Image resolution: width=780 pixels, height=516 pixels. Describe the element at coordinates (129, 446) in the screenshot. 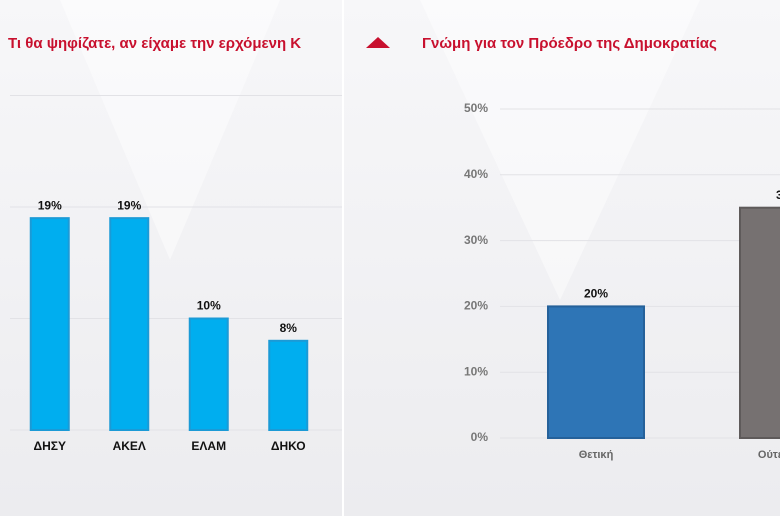

I see `x-tick-label: ΑΚΕΛ` at that location.